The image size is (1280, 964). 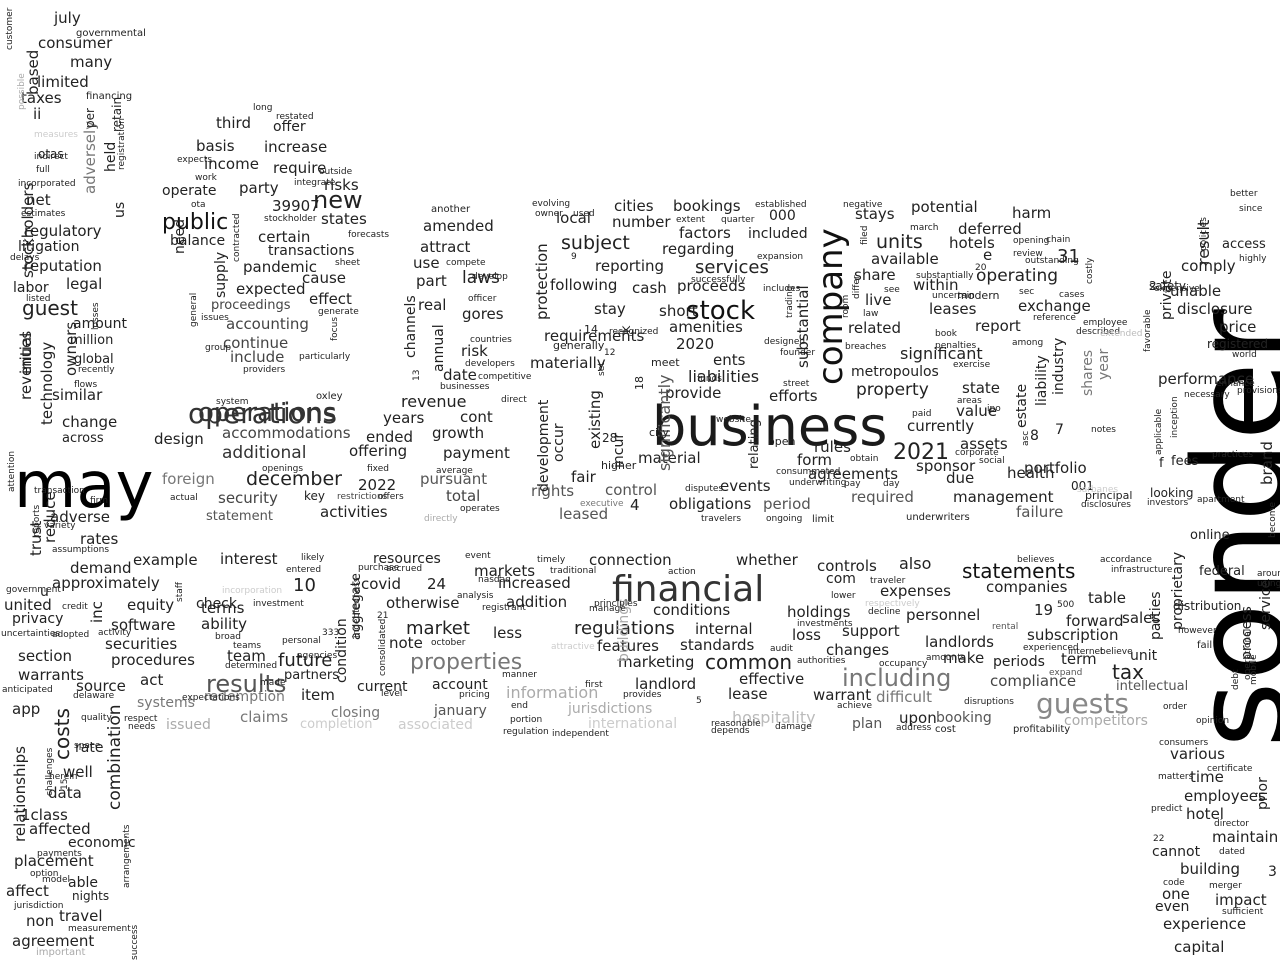 What do you see at coordinates (1019, 571) in the screenshot?
I see `cloud-word: statements` at bounding box center [1019, 571].